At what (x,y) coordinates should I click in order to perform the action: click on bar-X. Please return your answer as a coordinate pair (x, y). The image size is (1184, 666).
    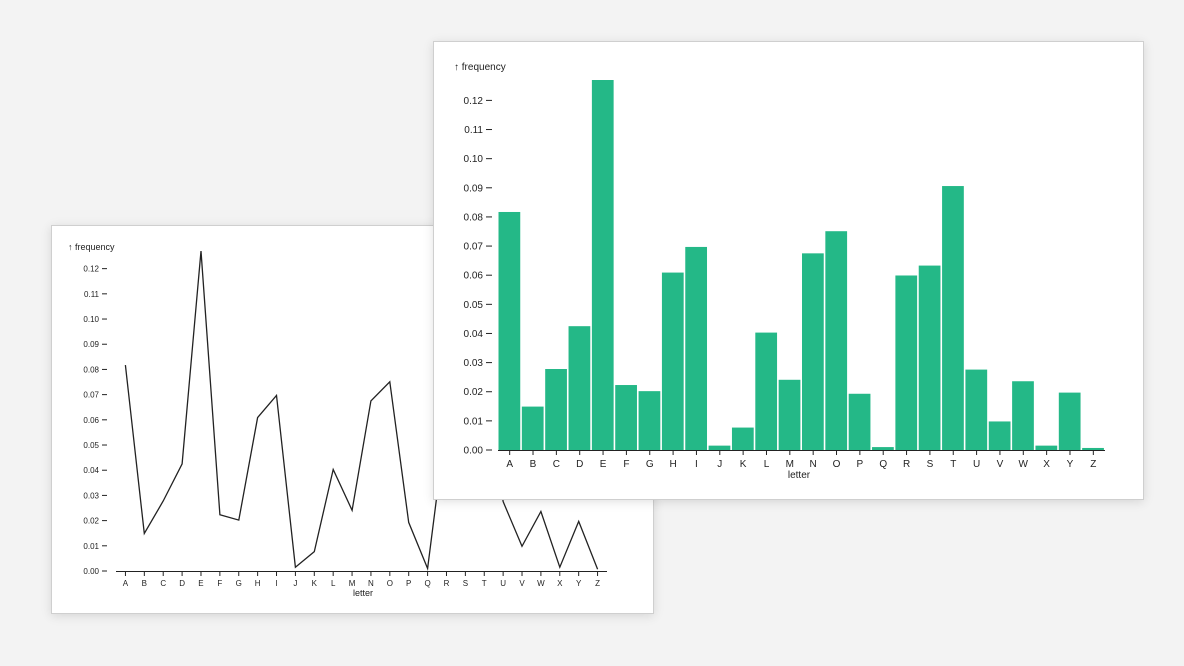
    Looking at the image, I should click on (1046, 447).